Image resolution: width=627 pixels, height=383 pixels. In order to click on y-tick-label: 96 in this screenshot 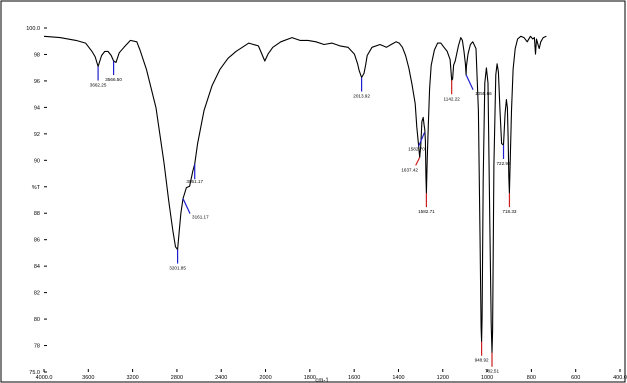, I will do `click(37, 82)`.